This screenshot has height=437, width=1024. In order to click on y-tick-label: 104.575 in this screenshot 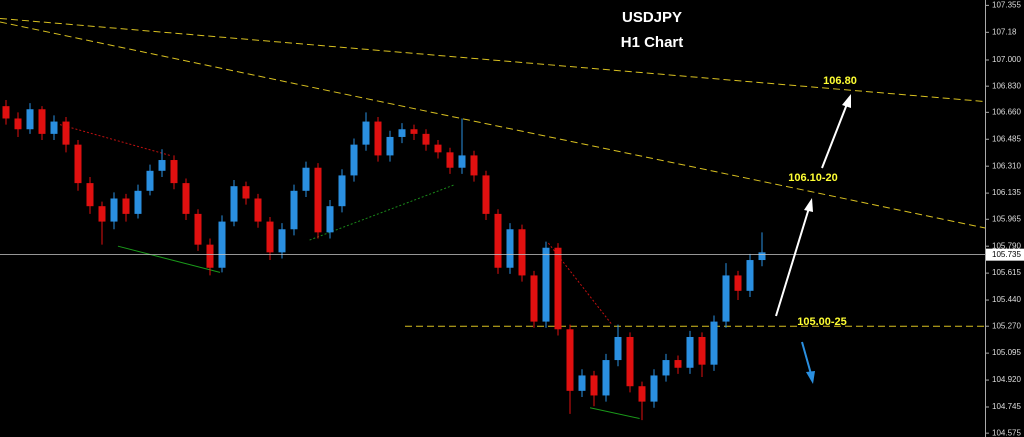, I will do `click(1006, 432)`.